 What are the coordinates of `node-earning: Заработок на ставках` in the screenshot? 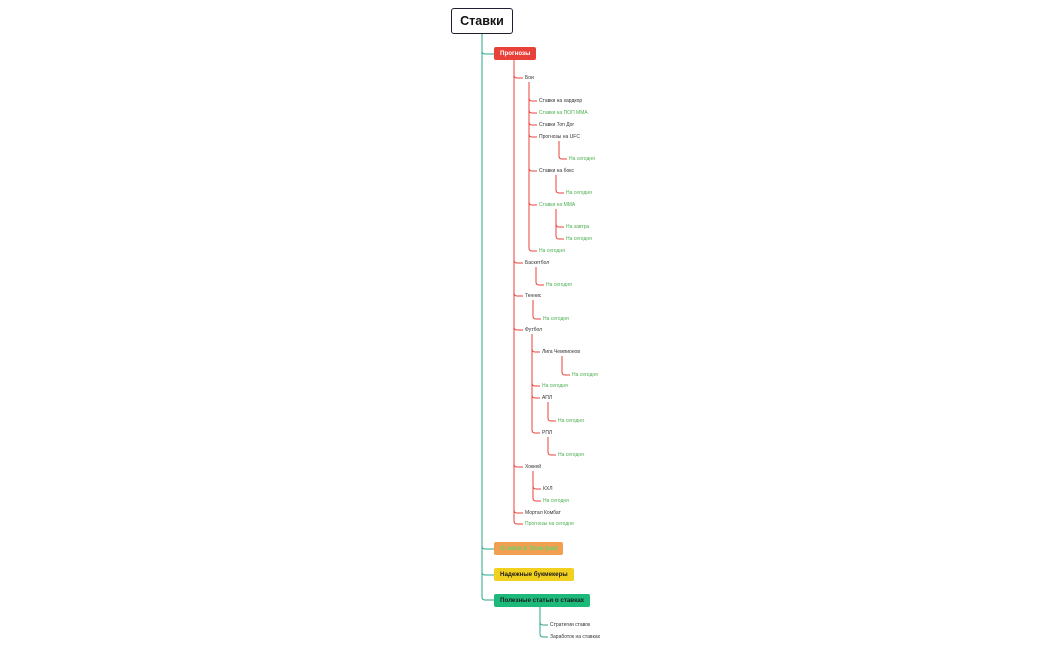 It's located at (575, 637).